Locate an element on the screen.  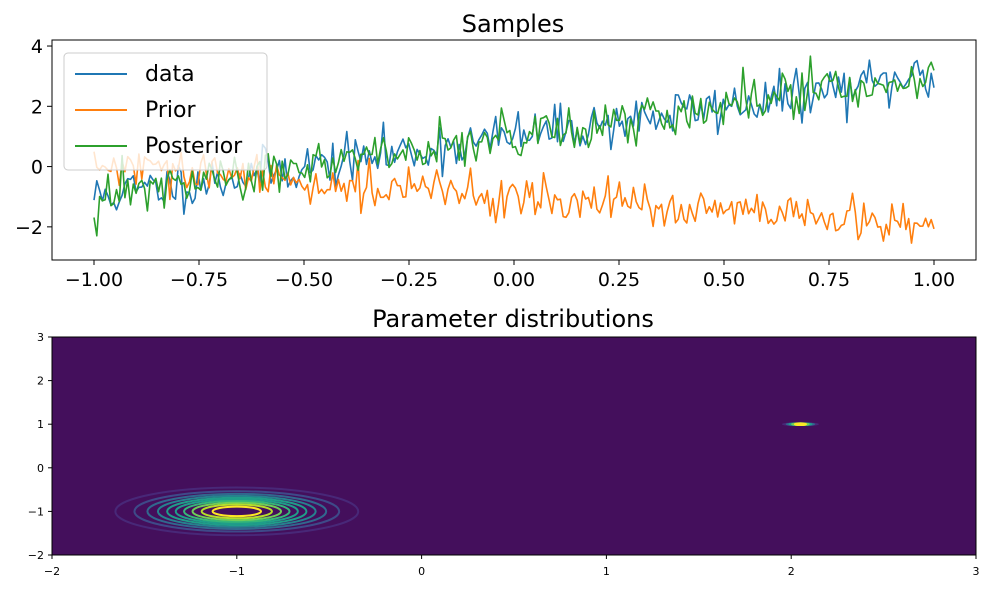
legend-entry-posterior: Posterior is located at coordinates (159, 146).